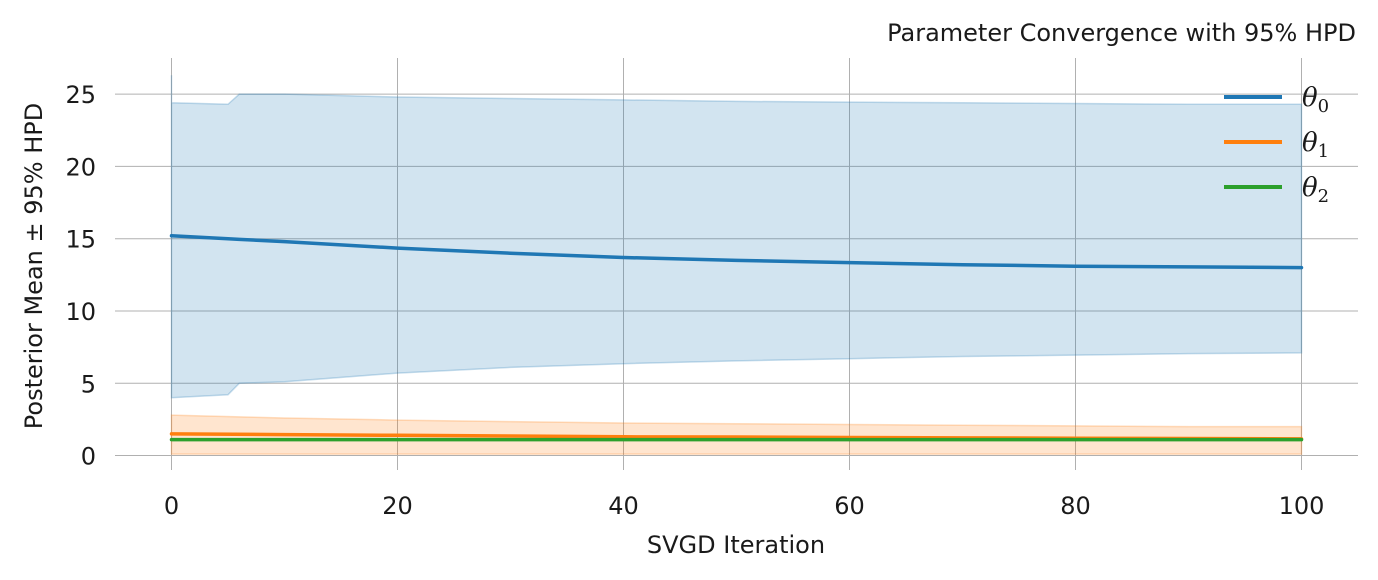 The width and height of the screenshot is (1378, 580). I want to click on x-tick-label: 80, so click(1075, 506).